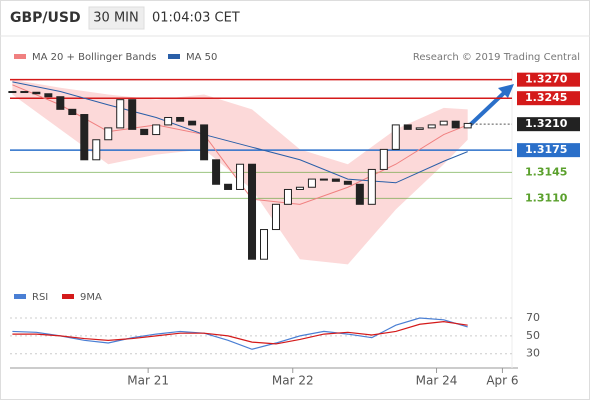 Image resolution: width=590 pixels, height=400 pixels. Describe the element at coordinates (546, 197) in the screenshot. I see `level-label: 1.3110` at that location.